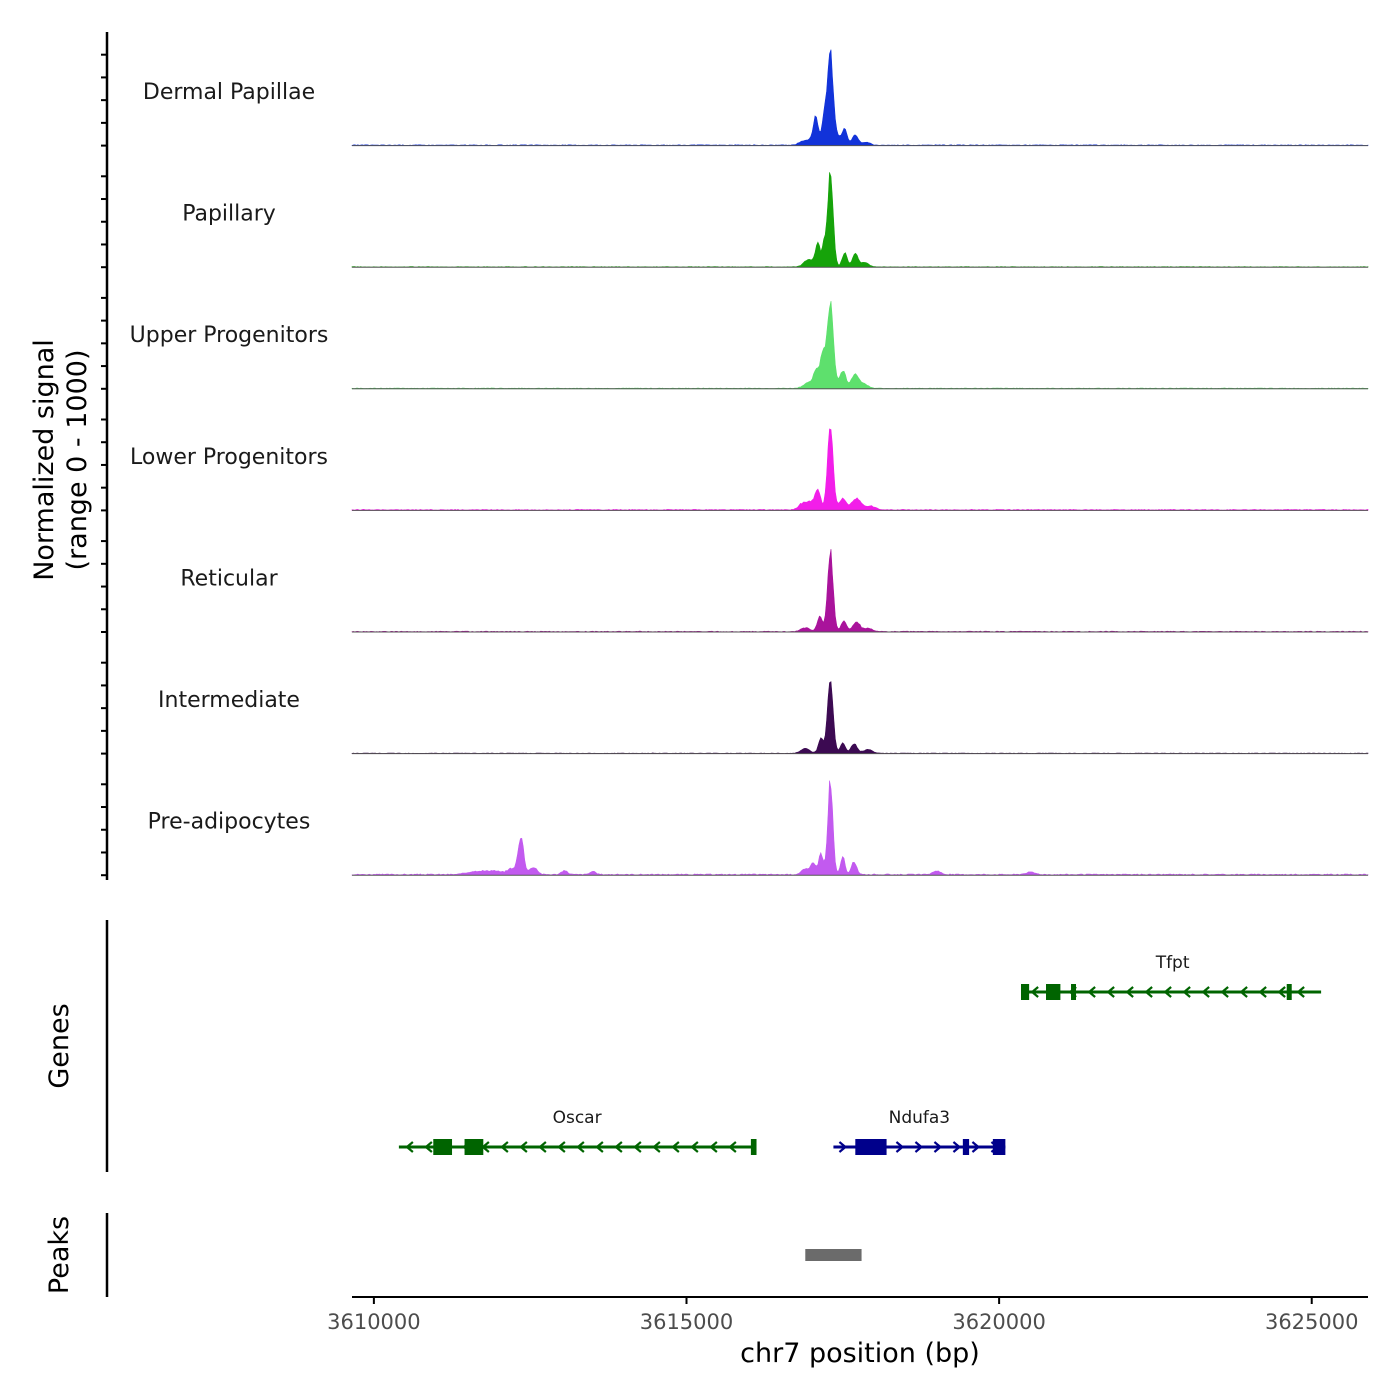 The height and width of the screenshot is (1400, 1400). I want to click on gene-model: Ndufa3, so click(919, 1131).